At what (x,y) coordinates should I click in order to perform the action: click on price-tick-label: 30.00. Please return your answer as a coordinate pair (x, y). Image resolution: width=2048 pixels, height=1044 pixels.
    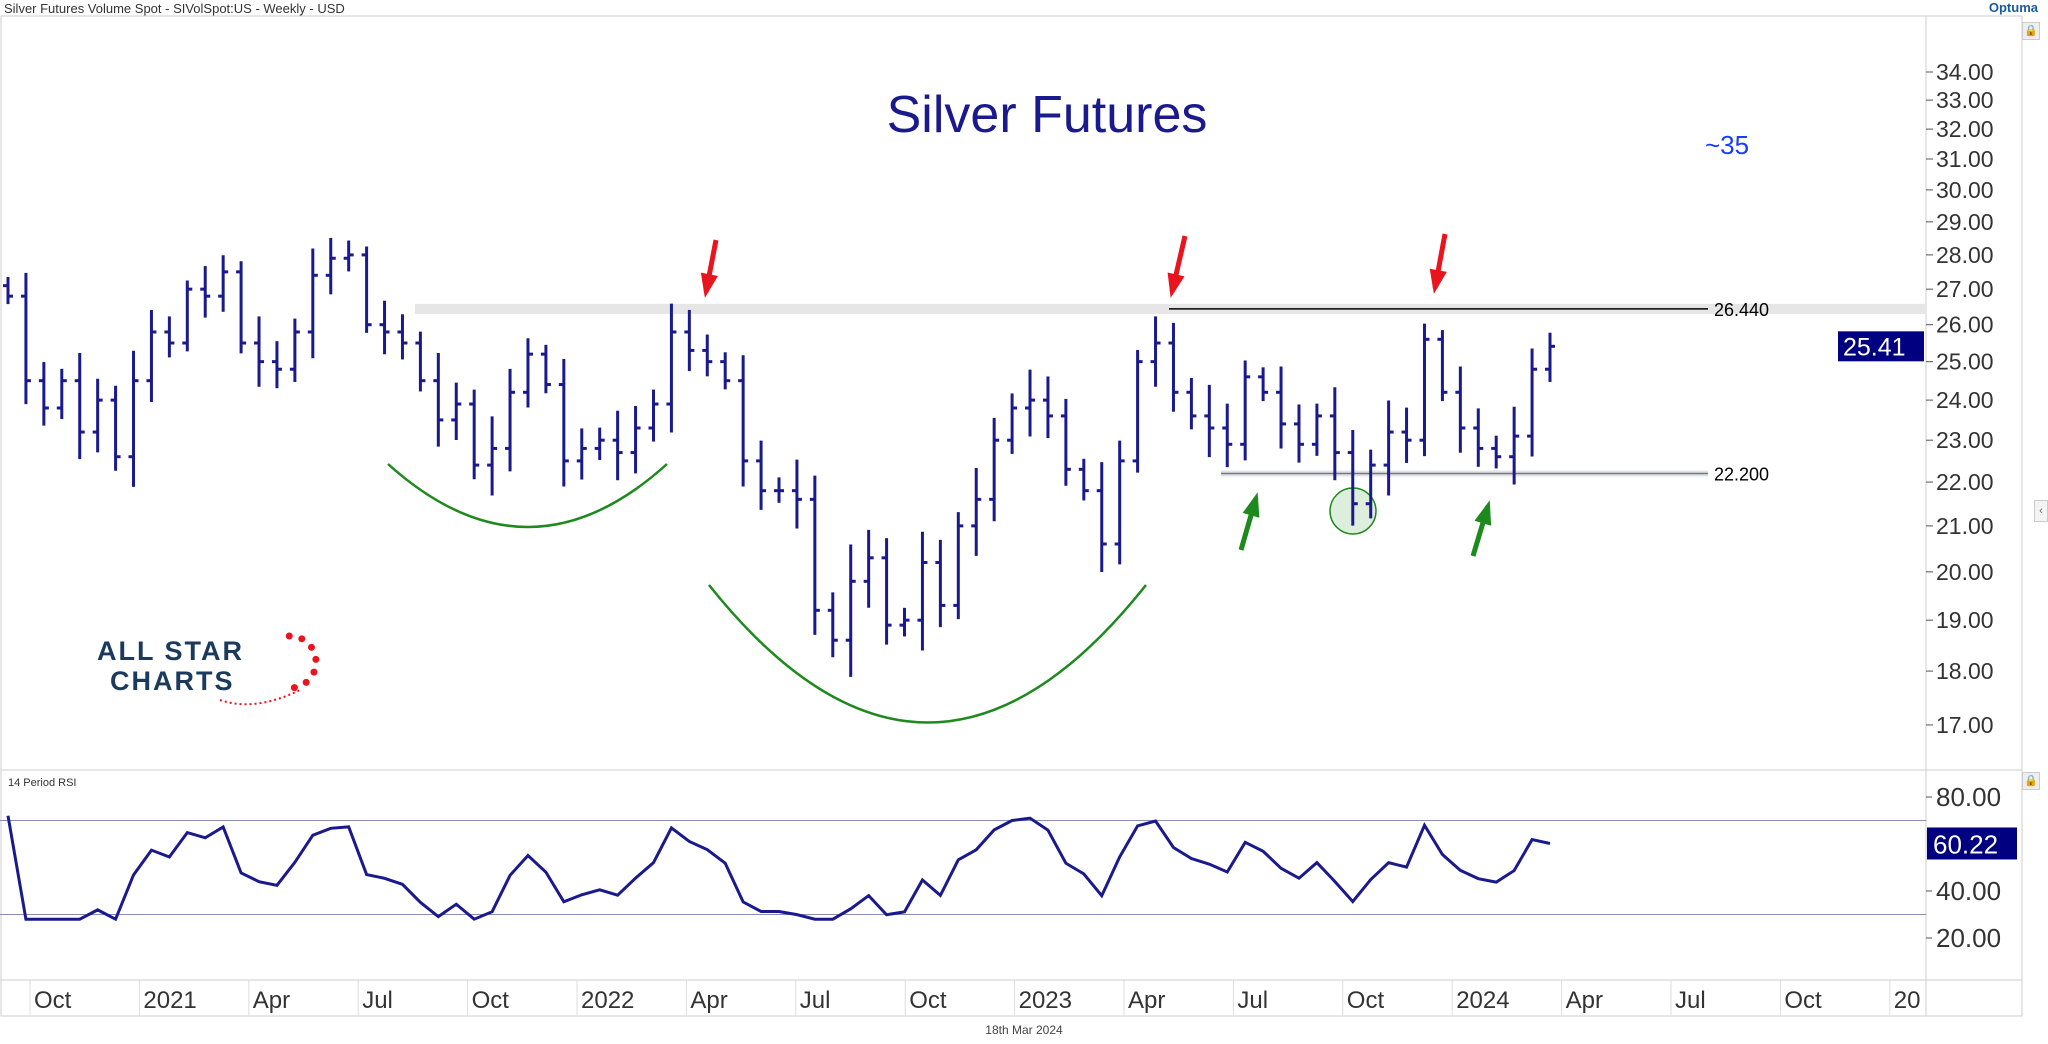
    Looking at the image, I should click on (1965, 190).